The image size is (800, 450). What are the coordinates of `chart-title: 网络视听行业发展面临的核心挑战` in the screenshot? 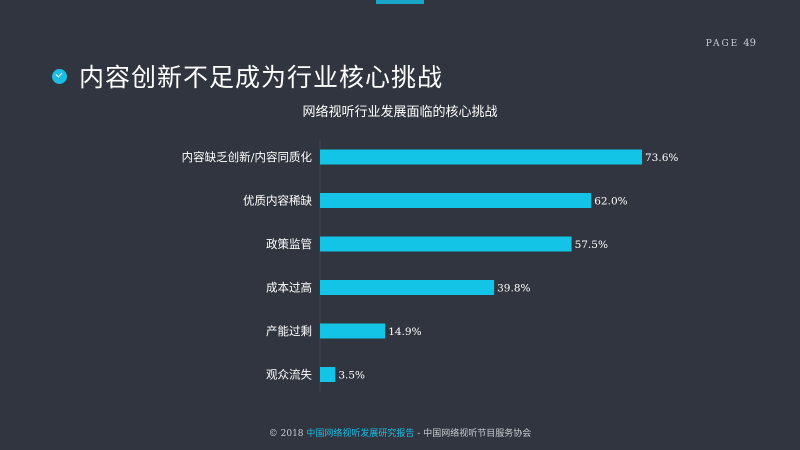 It's located at (400, 112).